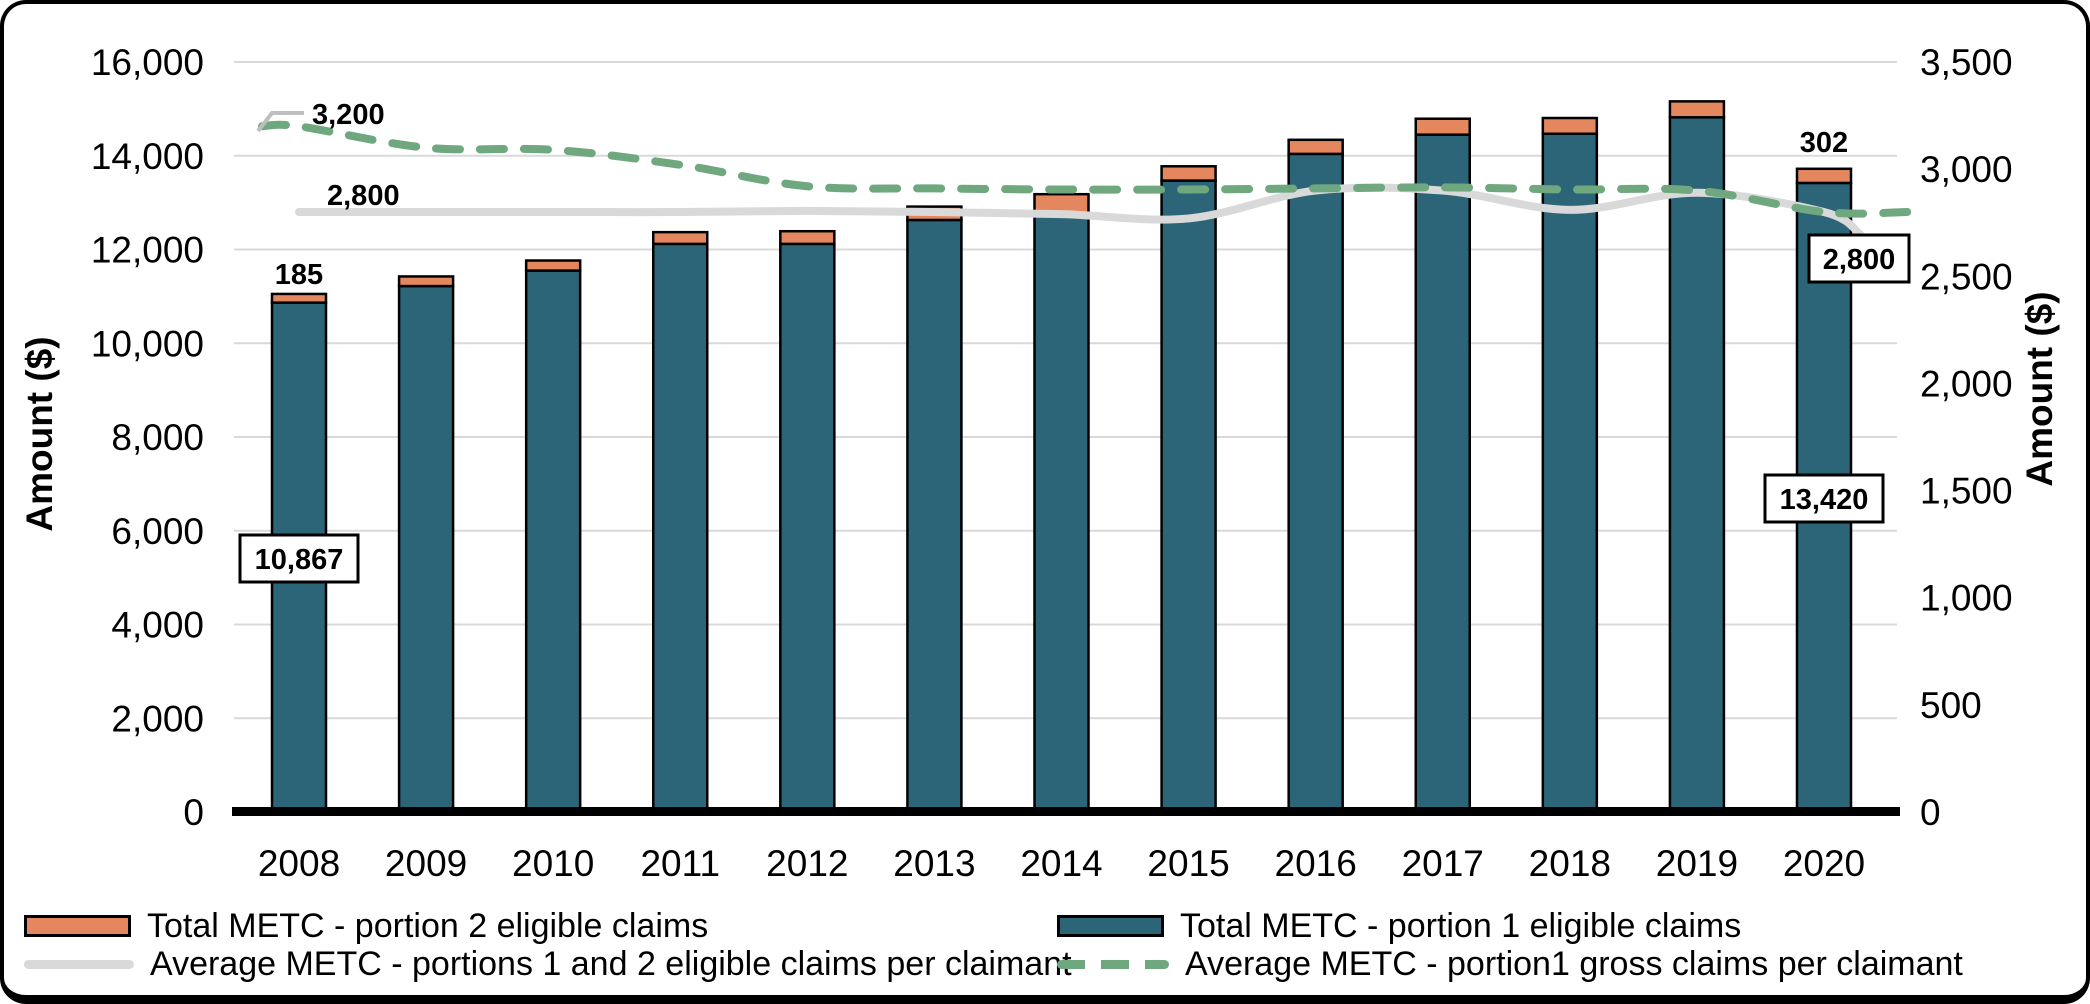 The image size is (2090, 1004). I want to click on y-axis-left-tick-label: 6,000, so click(157, 531).